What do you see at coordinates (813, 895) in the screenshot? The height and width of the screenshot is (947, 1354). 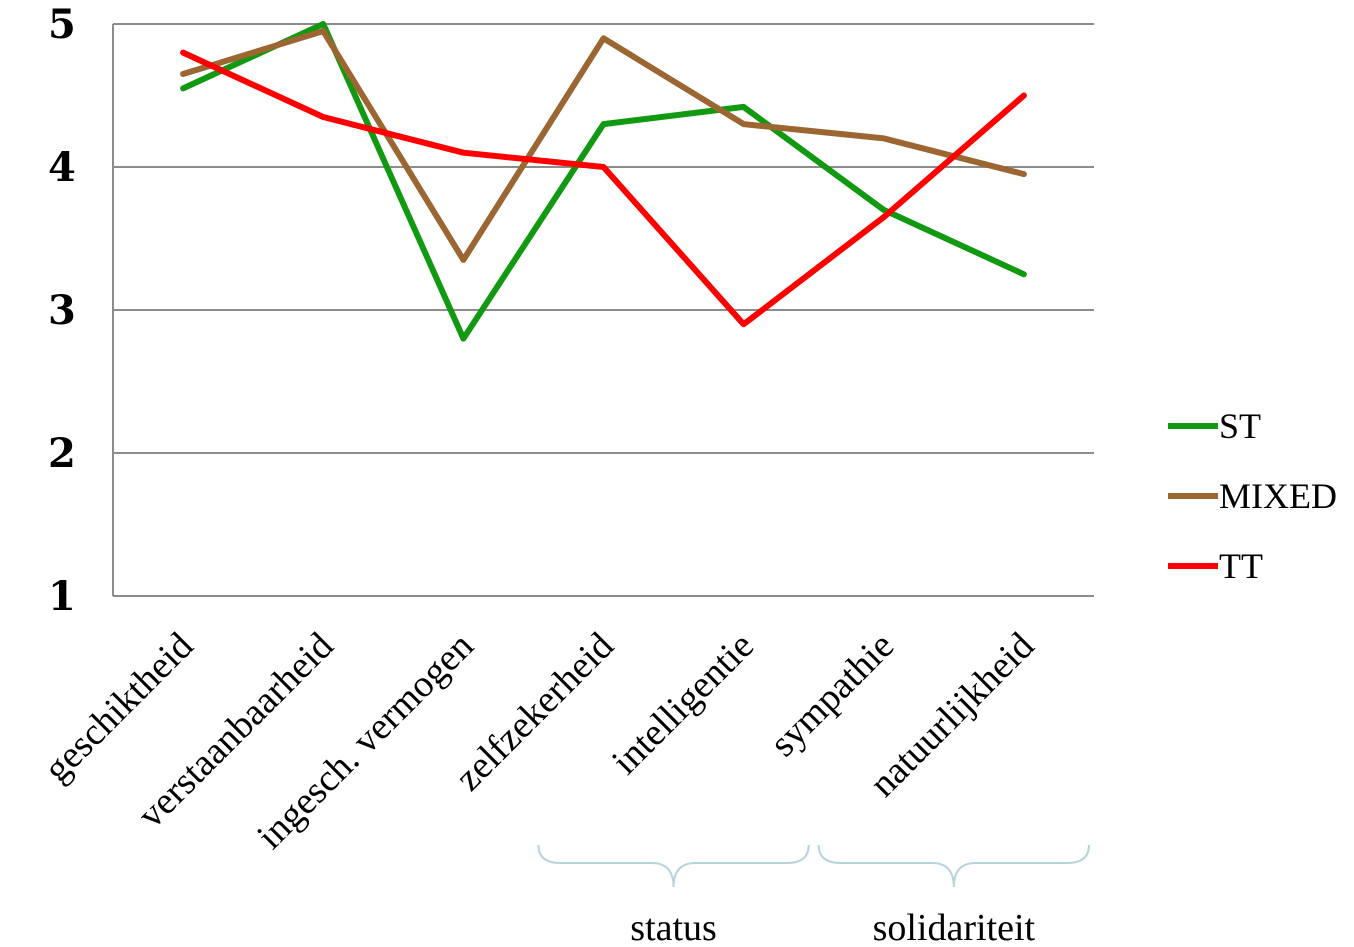 I see `category-groups: status solidariteit` at bounding box center [813, 895].